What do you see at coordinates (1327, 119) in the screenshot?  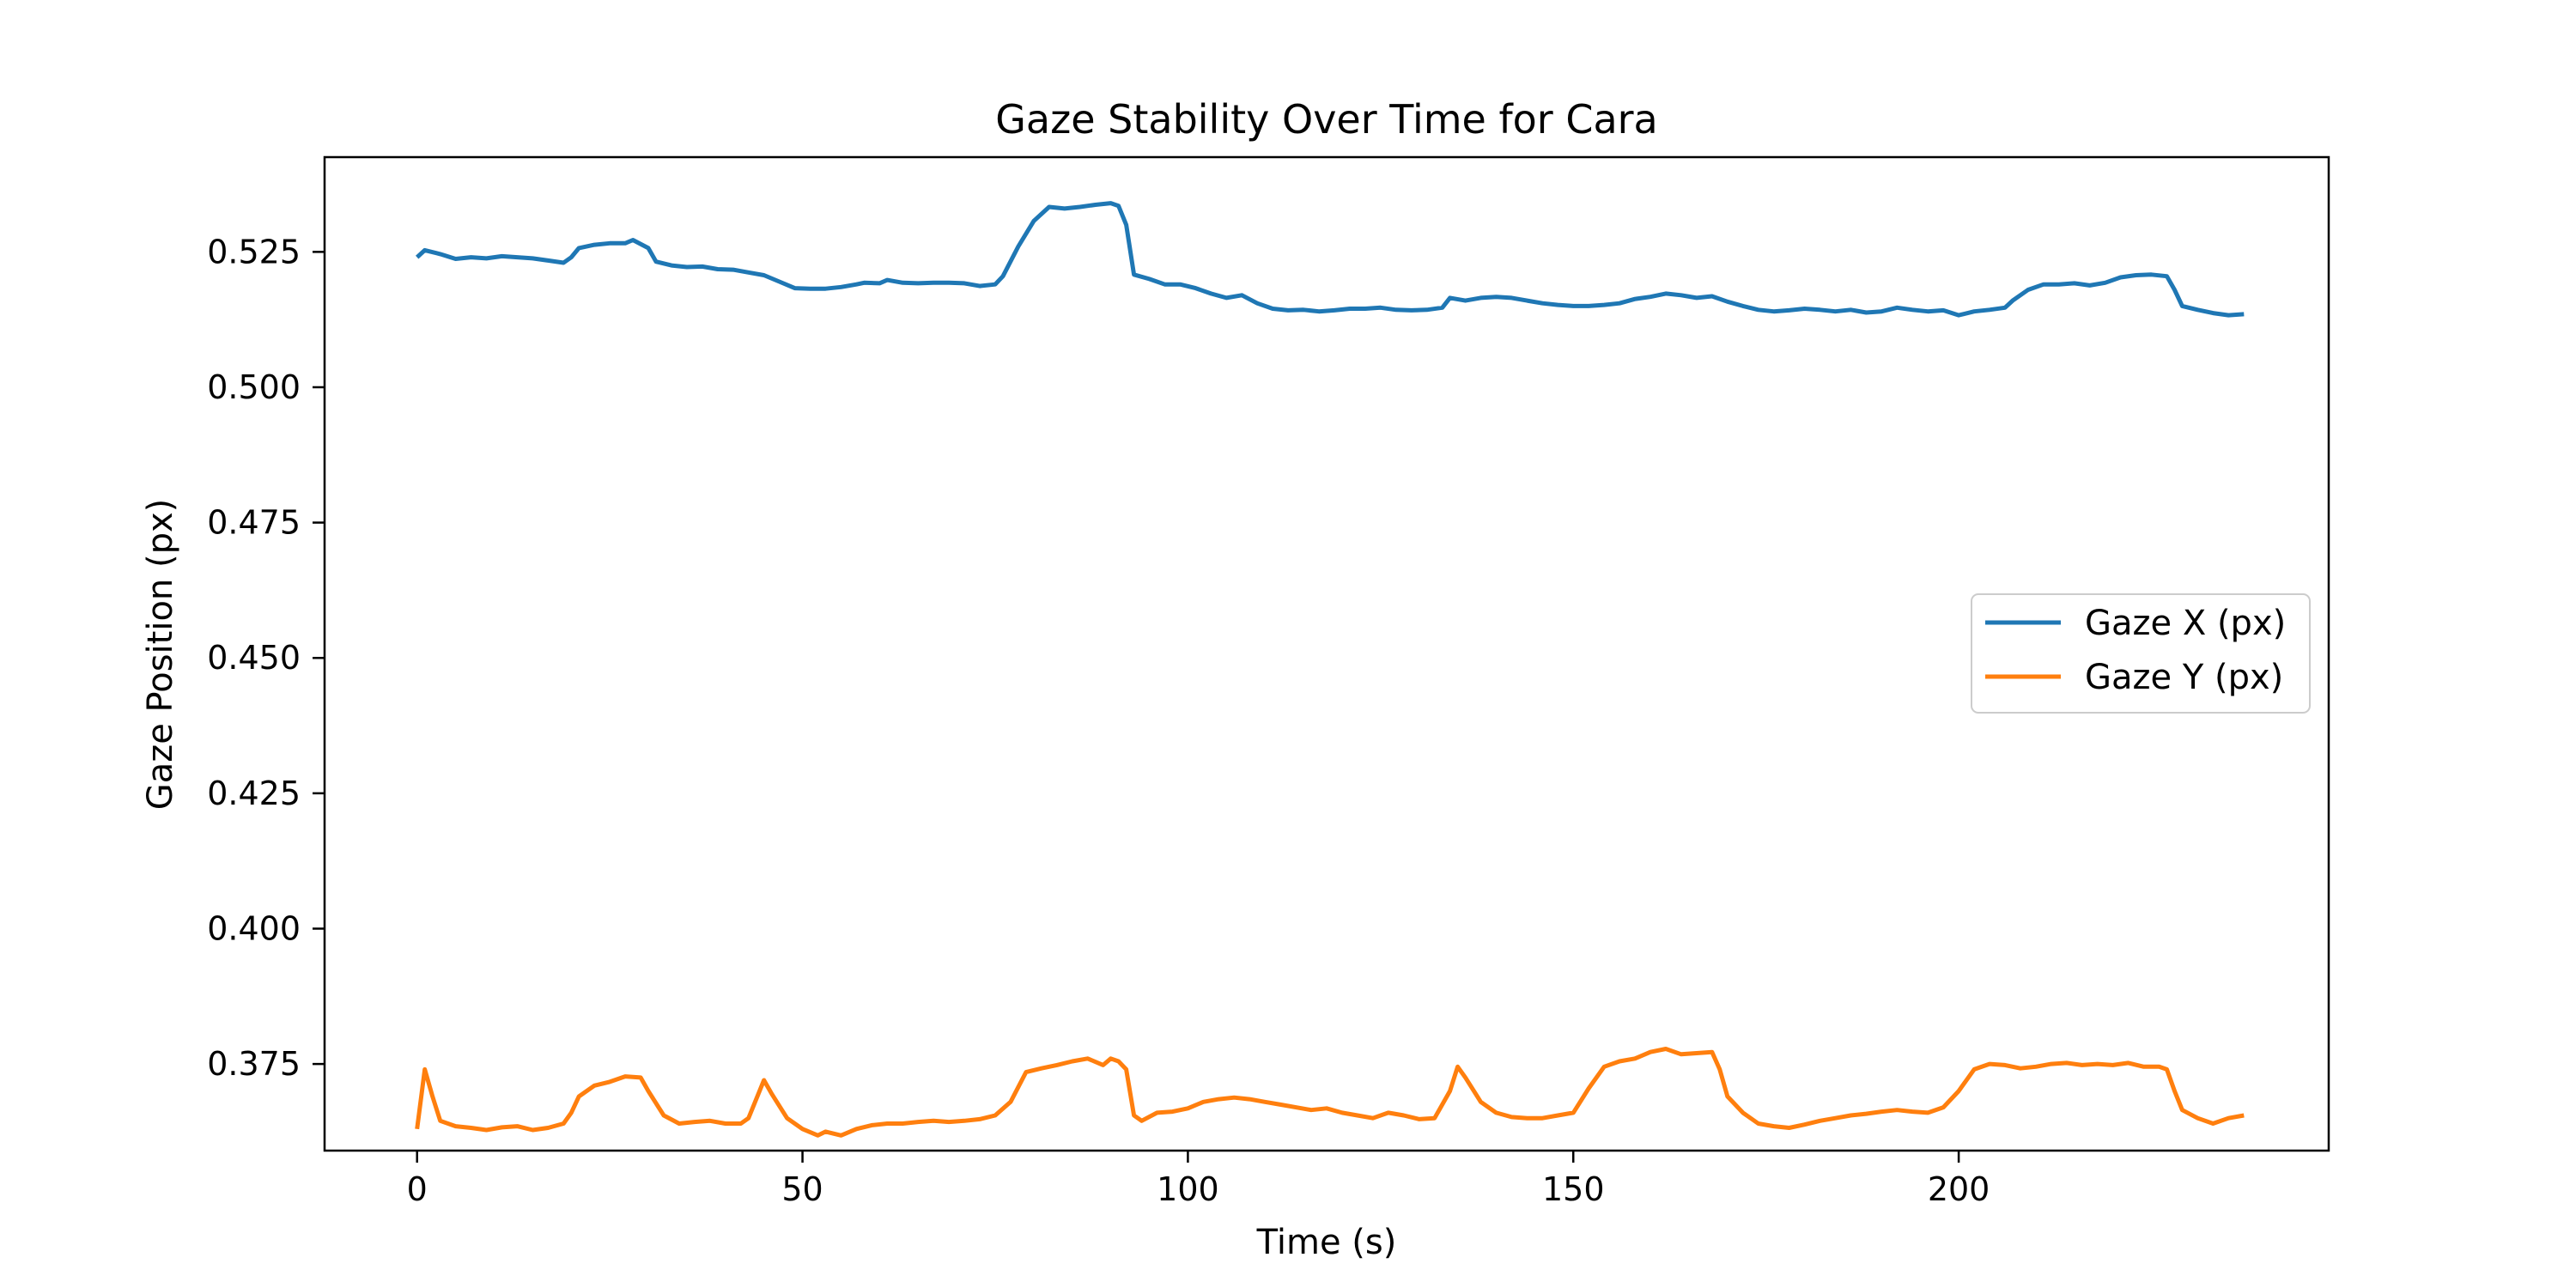 I see `chart-title: Gaze Stability Over Time for Cara` at bounding box center [1327, 119].